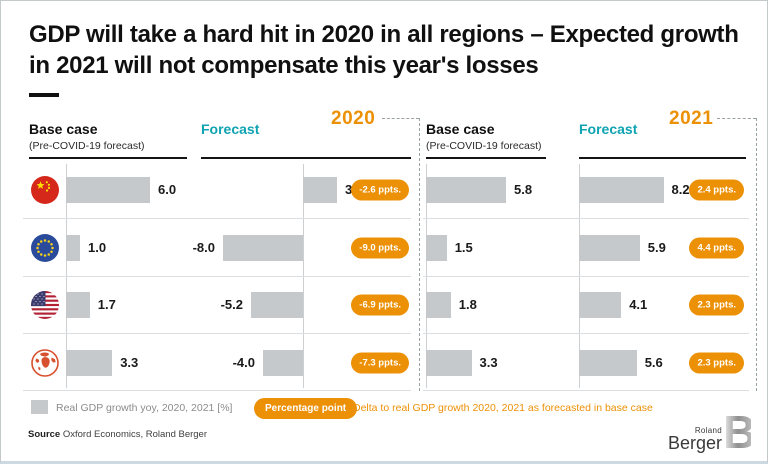 This screenshot has width=768, height=464. Describe the element at coordinates (45, 247) in the screenshot. I see `eu-flag-icon` at that location.